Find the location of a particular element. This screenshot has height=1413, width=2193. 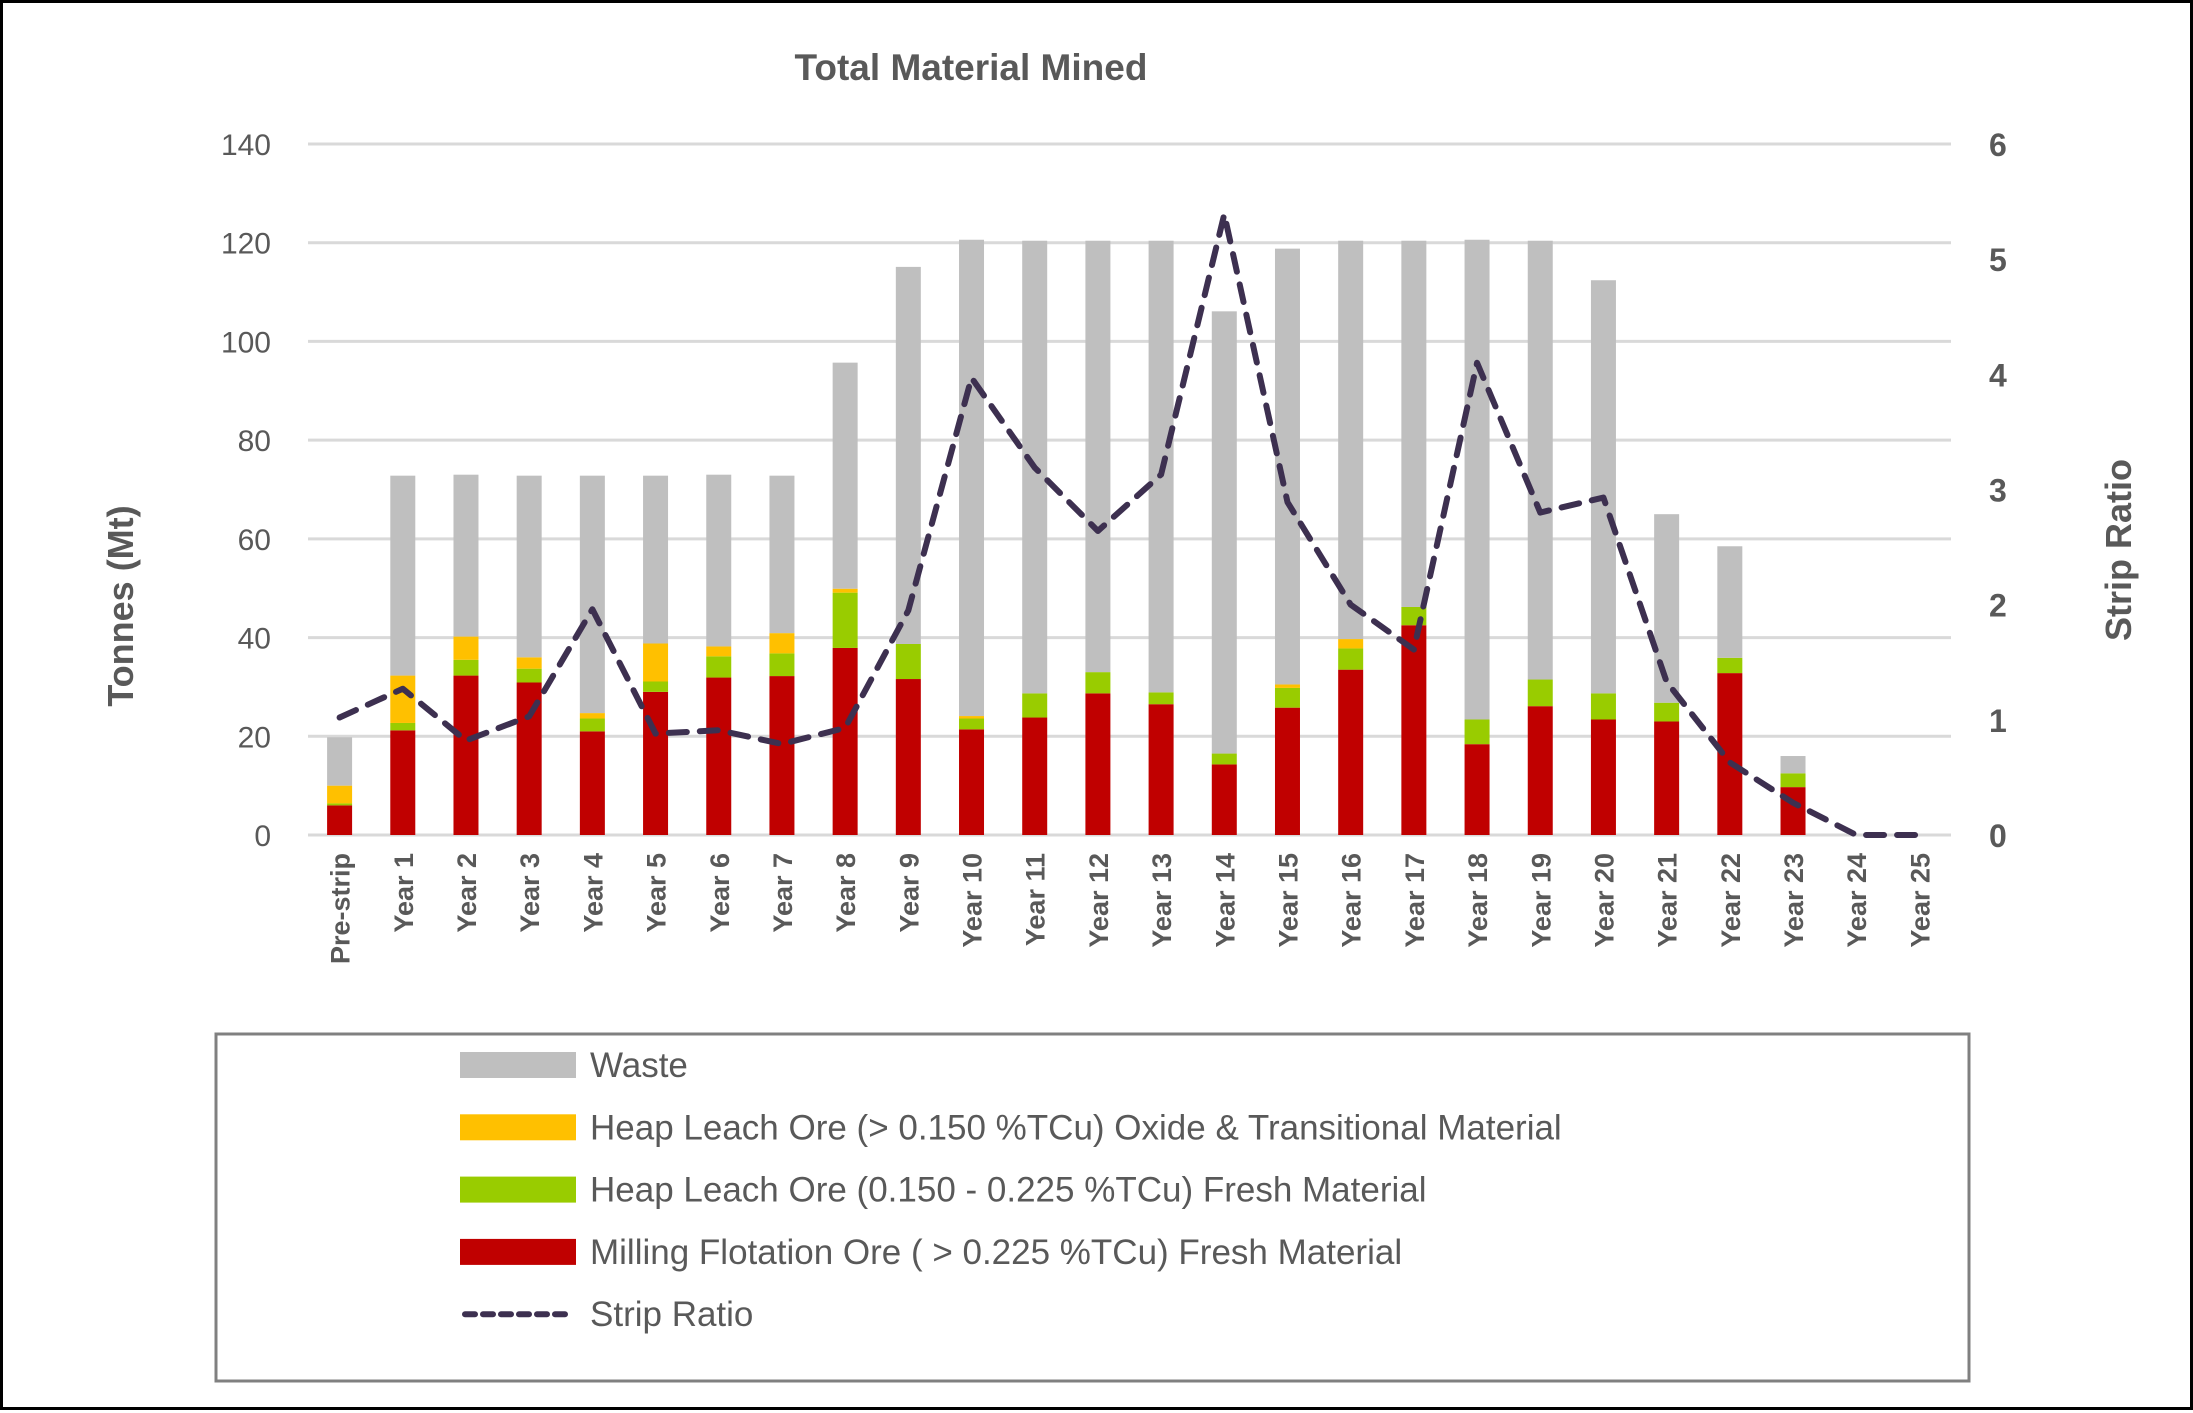

y-tick-label: 140 is located at coordinates (246, 145).